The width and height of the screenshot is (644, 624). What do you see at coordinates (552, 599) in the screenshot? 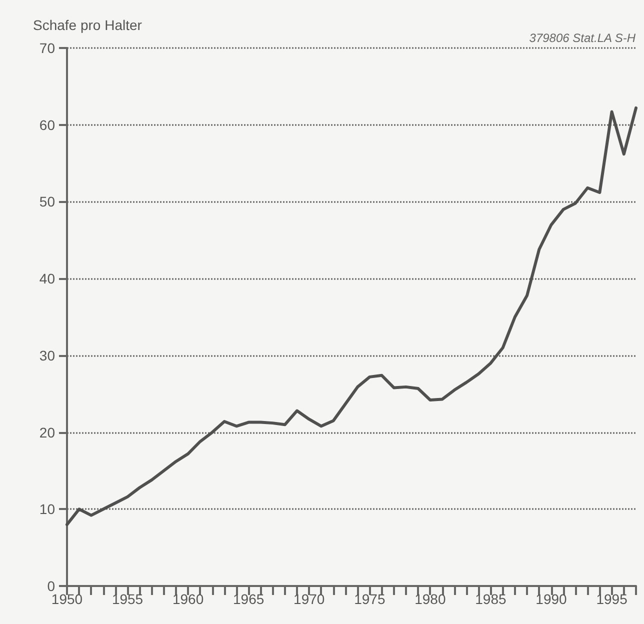
I see `x-tick-label: 1990` at bounding box center [552, 599].